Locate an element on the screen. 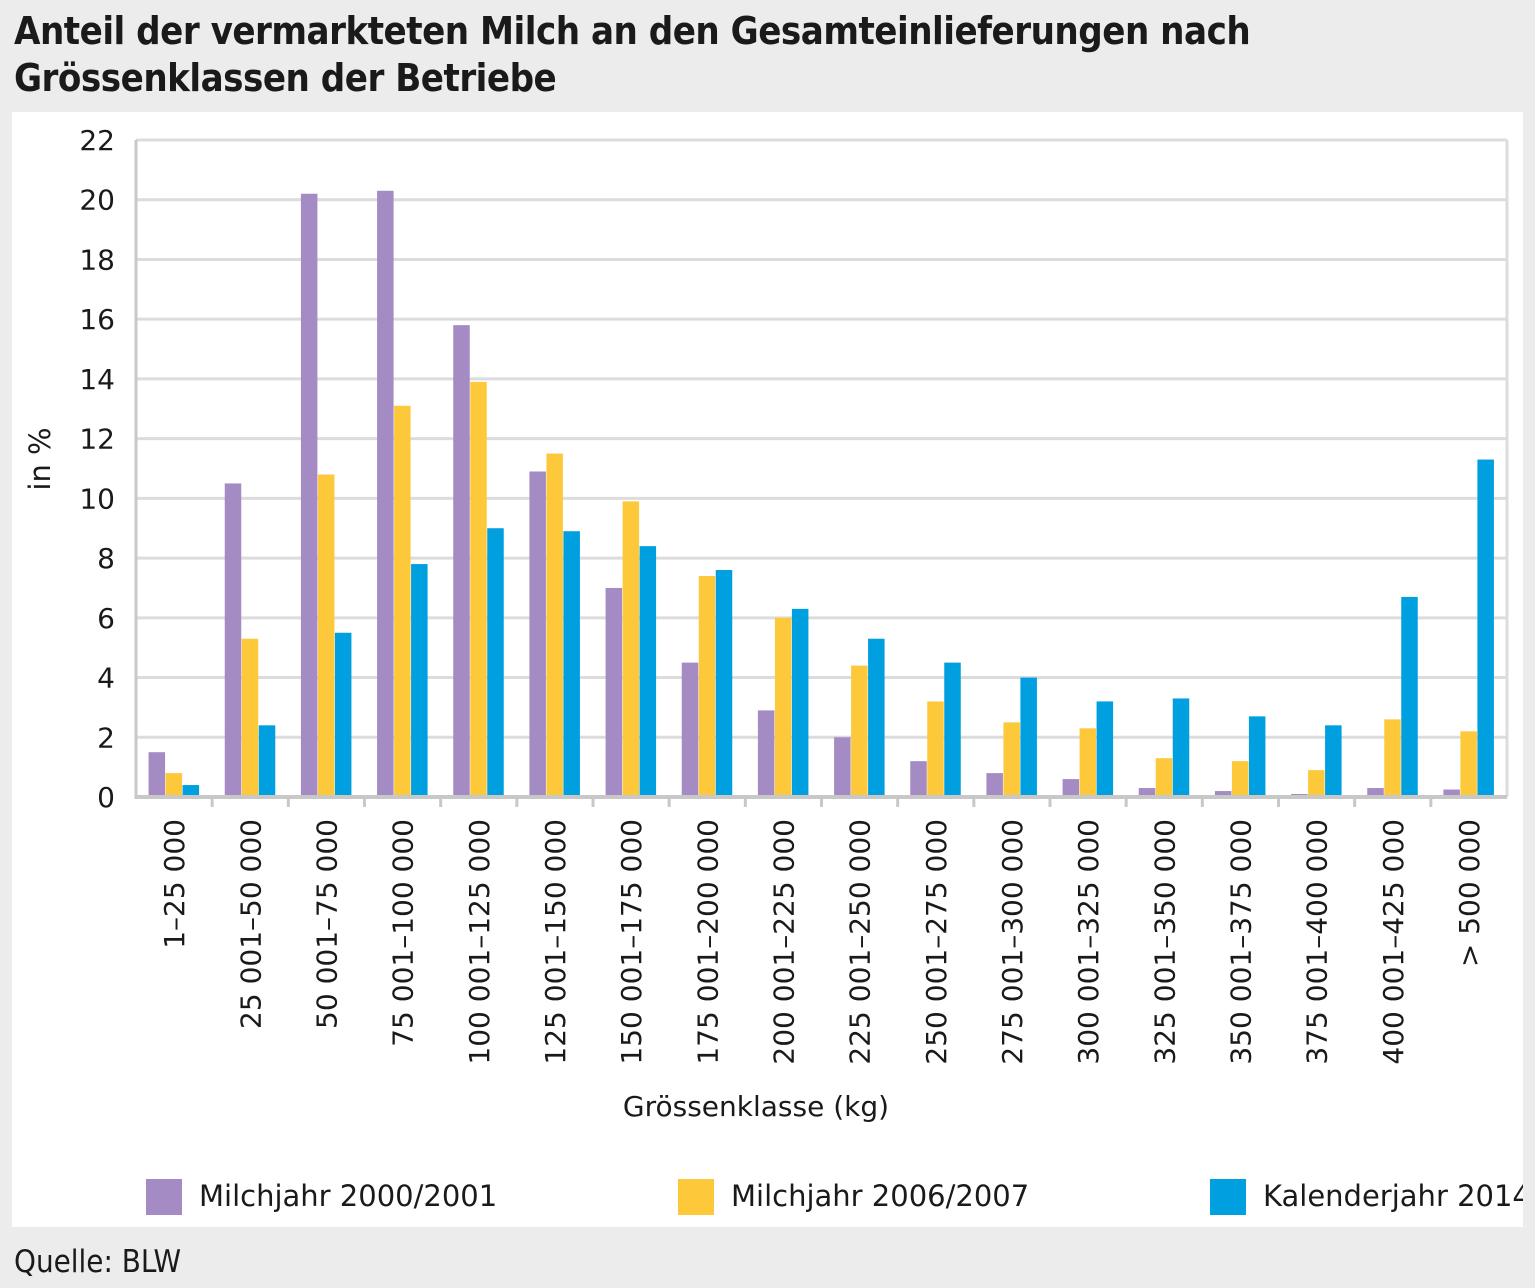 The width and height of the screenshot is (1535, 1288). legend-label: Kalenderjahr 2014 is located at coordinates (1393, 1196).